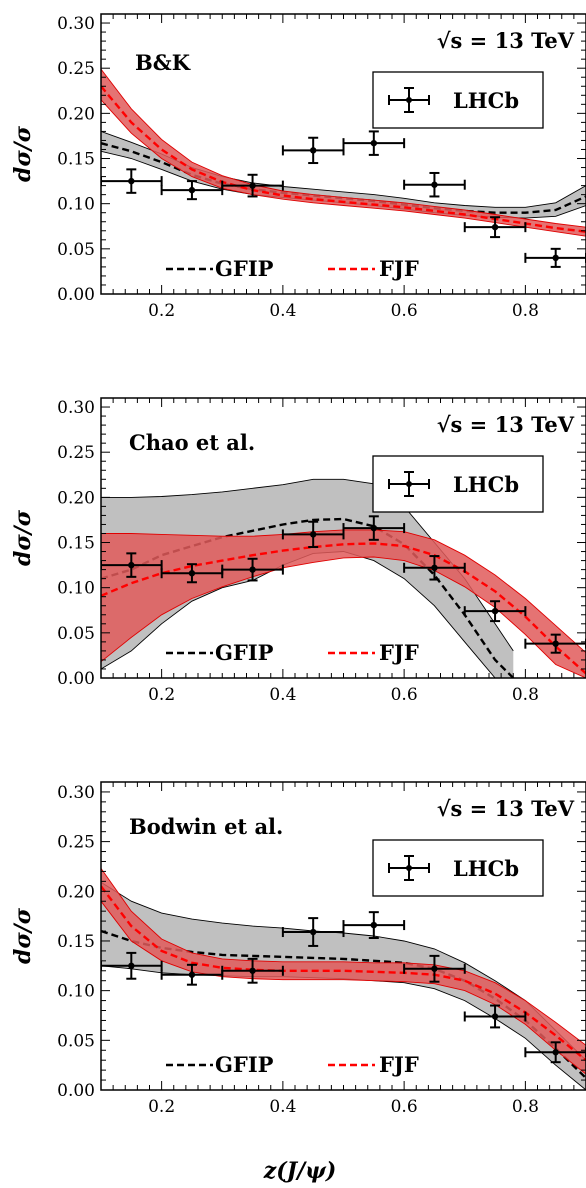 Image resolution: width=586 pixels, height=1188 pixels. Describe the element at coordinates (163, 62) in the screenshot. I see `panel-title: B&K` at that location.